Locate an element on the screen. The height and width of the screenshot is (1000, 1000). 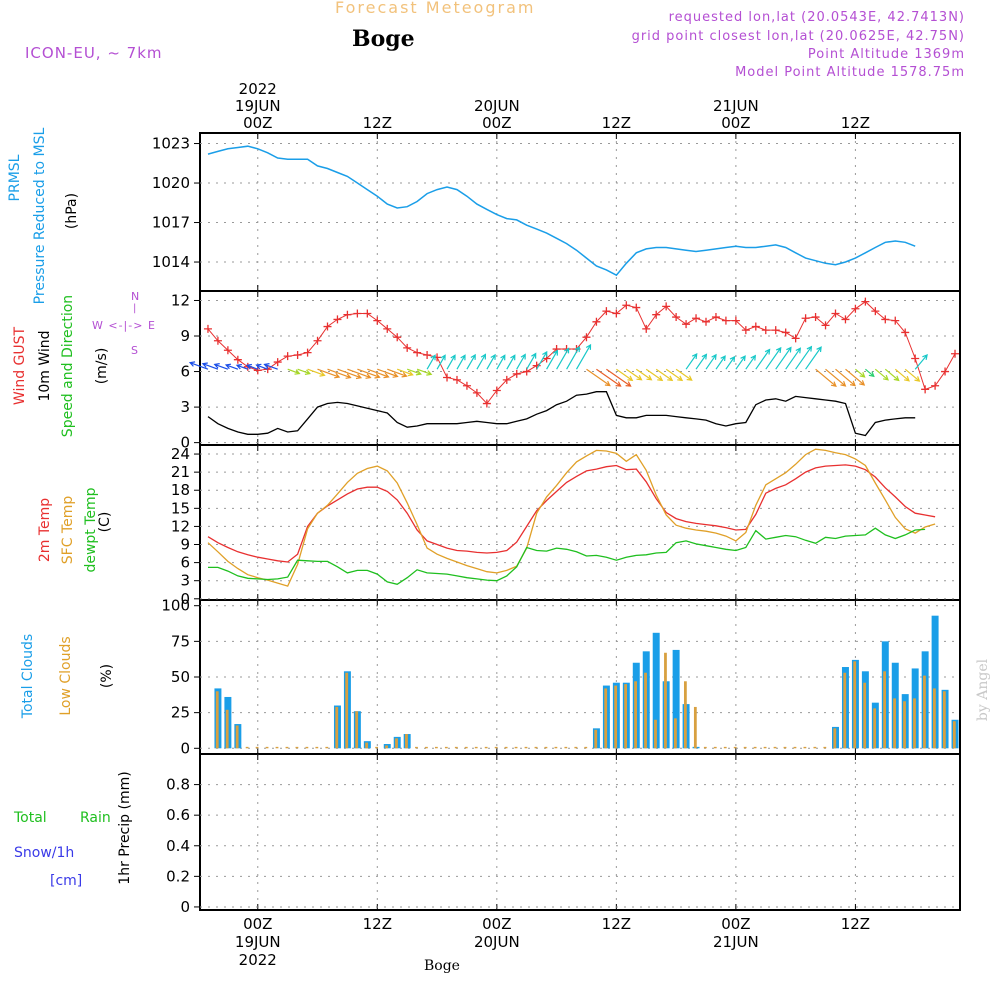
y-tick-label: 100 is located at coordinates (175, 606).